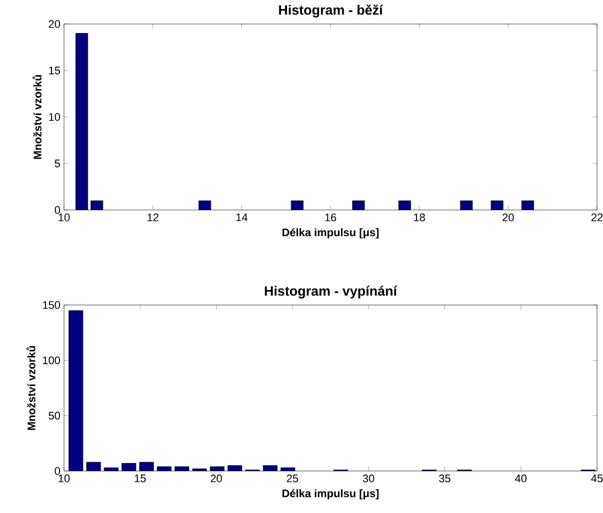 The width and height of the screenshot is (603, 513). Describe the element at coordinates (76, 390) in the screenshot. I see `bar` at that location.